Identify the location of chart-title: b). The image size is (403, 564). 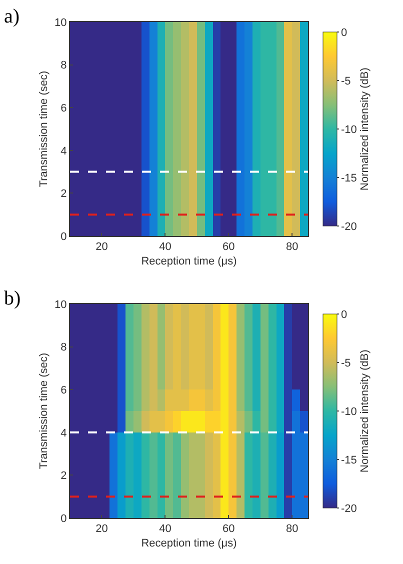
(12, 298).